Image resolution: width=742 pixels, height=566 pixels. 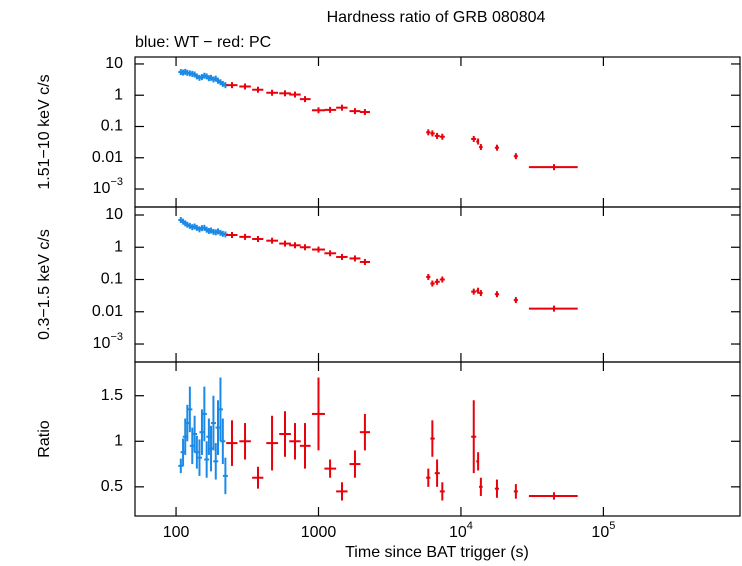 What do you see at coordinates (176, 532) in the screenshot?
I see `x-tick-label: 100` at bounding box center [176, 532].